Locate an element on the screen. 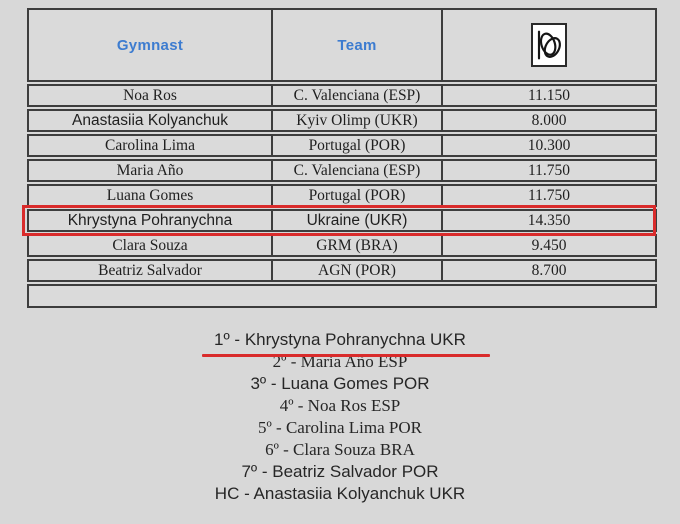 The image size is (680, 524). gymnast-cell: Clara Souza is located at coordinates (150, 245).